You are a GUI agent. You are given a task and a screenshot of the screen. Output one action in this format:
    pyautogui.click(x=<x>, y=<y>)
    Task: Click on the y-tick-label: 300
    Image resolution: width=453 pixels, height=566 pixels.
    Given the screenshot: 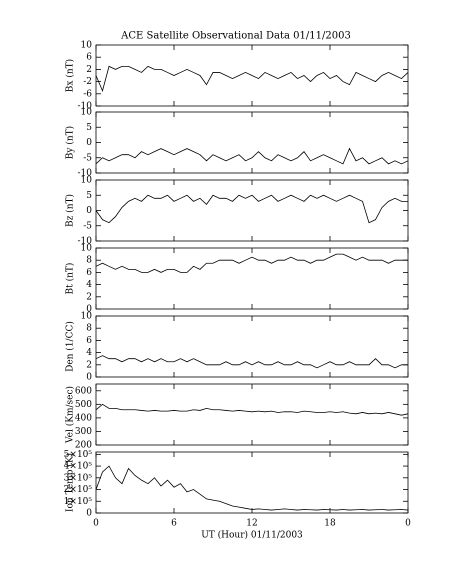 What is the action you would take?
    pyautogui.click(x=83, y=432)
    